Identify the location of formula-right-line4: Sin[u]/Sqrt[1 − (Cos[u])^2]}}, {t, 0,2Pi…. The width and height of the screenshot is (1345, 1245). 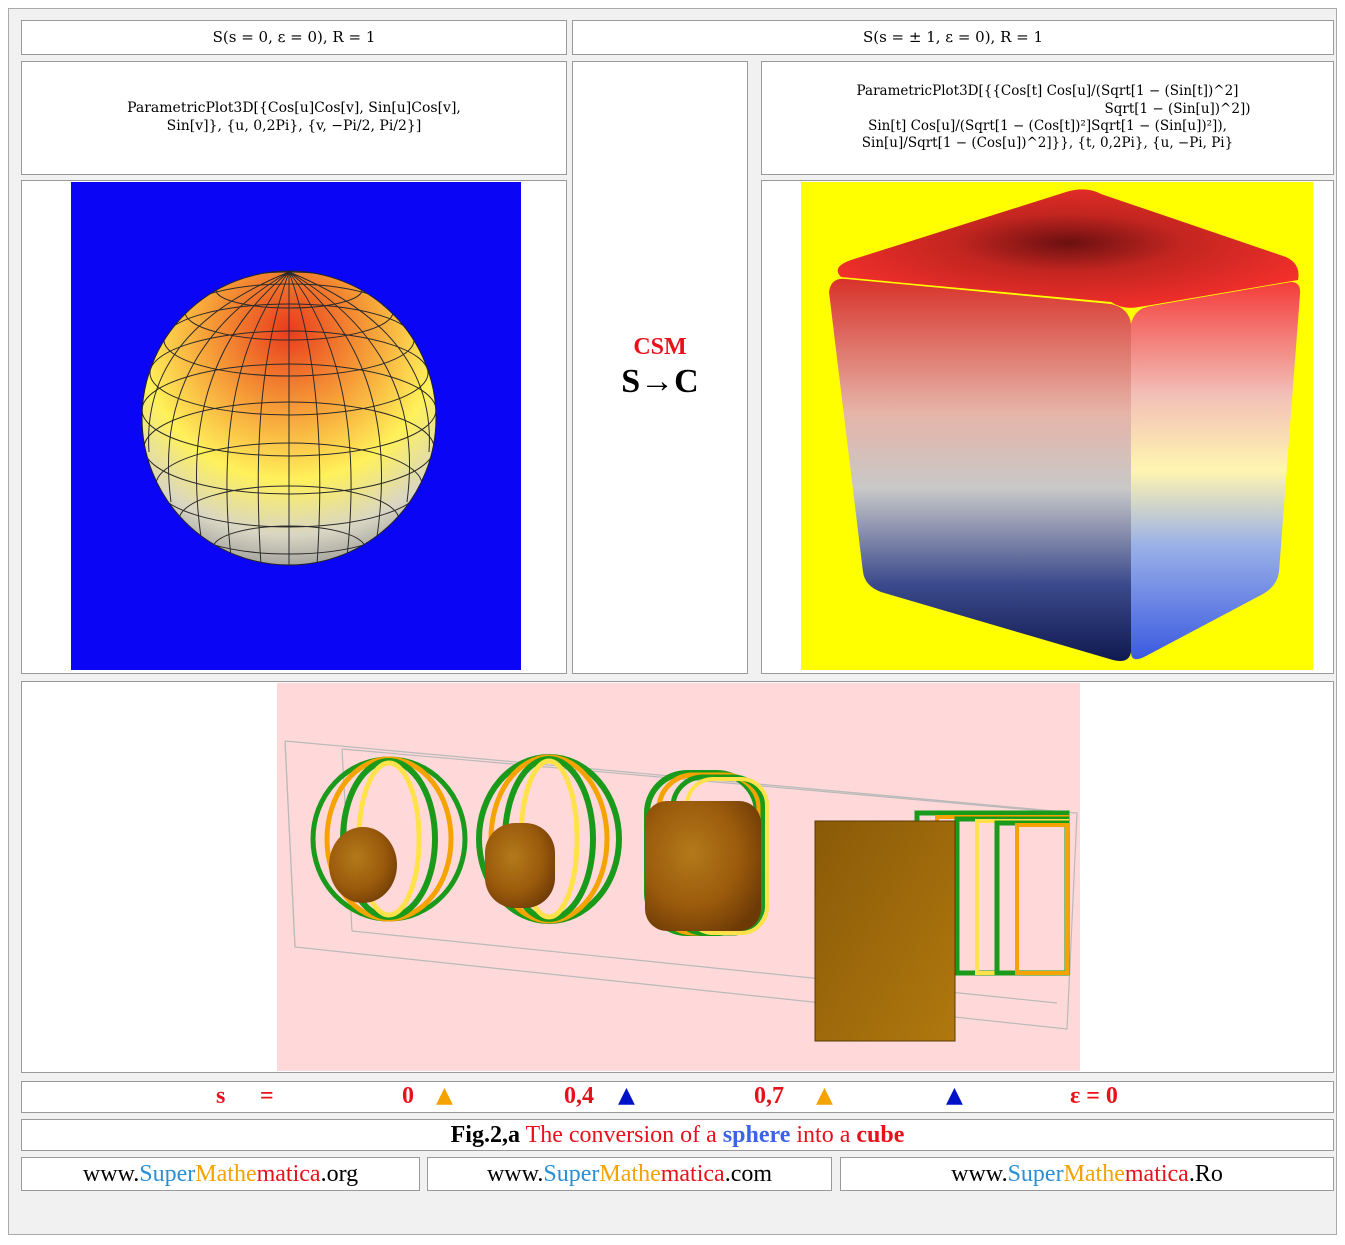
(1047, 143).